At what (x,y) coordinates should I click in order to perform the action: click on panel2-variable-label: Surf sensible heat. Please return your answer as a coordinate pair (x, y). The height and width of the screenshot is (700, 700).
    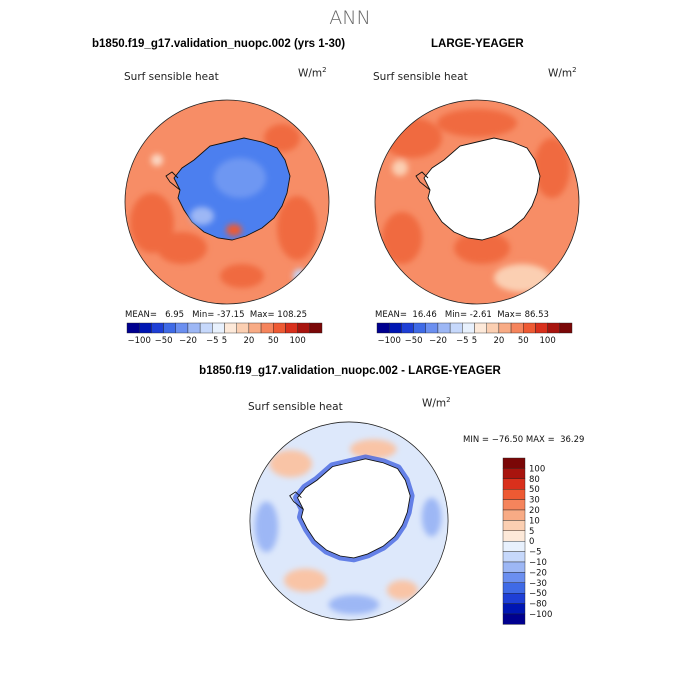
    Looking at the image, I should click on (420, 77).